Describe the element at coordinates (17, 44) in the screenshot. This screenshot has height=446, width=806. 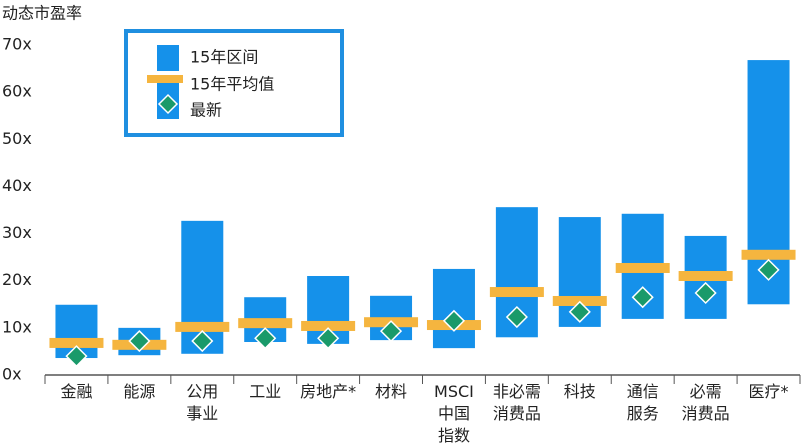
I see `y-tick-label: 70x` at that location.